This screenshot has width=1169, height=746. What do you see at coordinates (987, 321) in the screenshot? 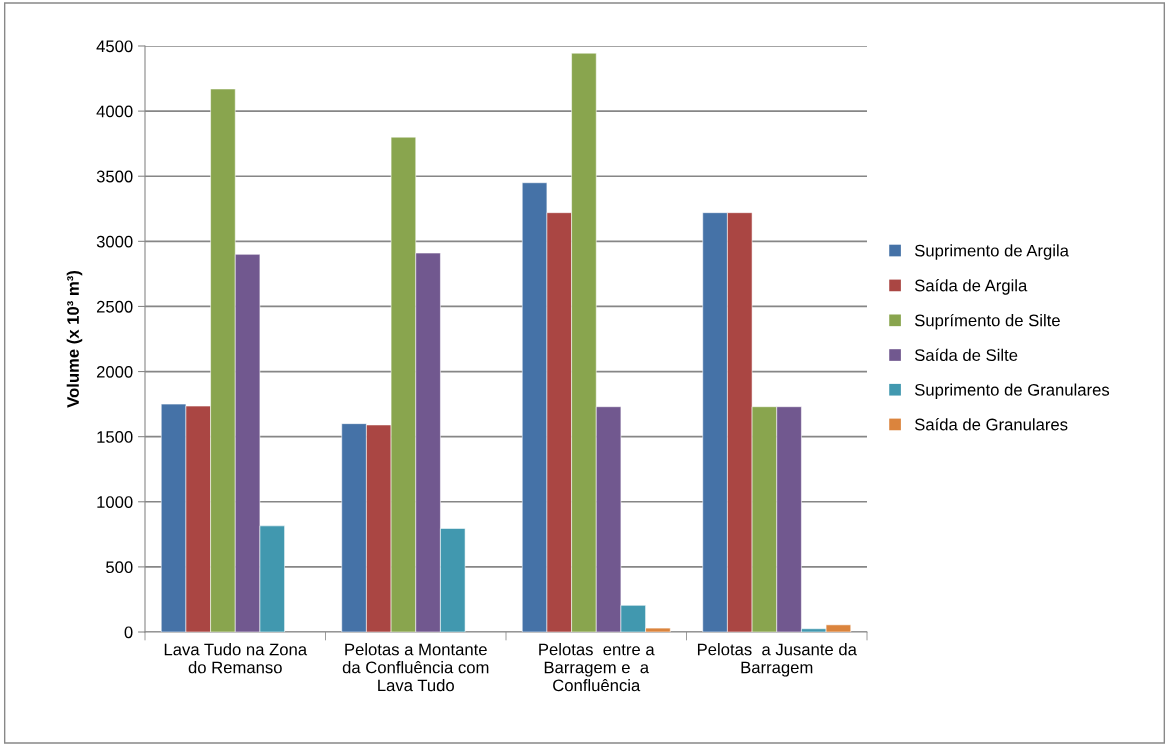
I see `legend-label: Suprímento de Silte` at bounding box center [987, 321].